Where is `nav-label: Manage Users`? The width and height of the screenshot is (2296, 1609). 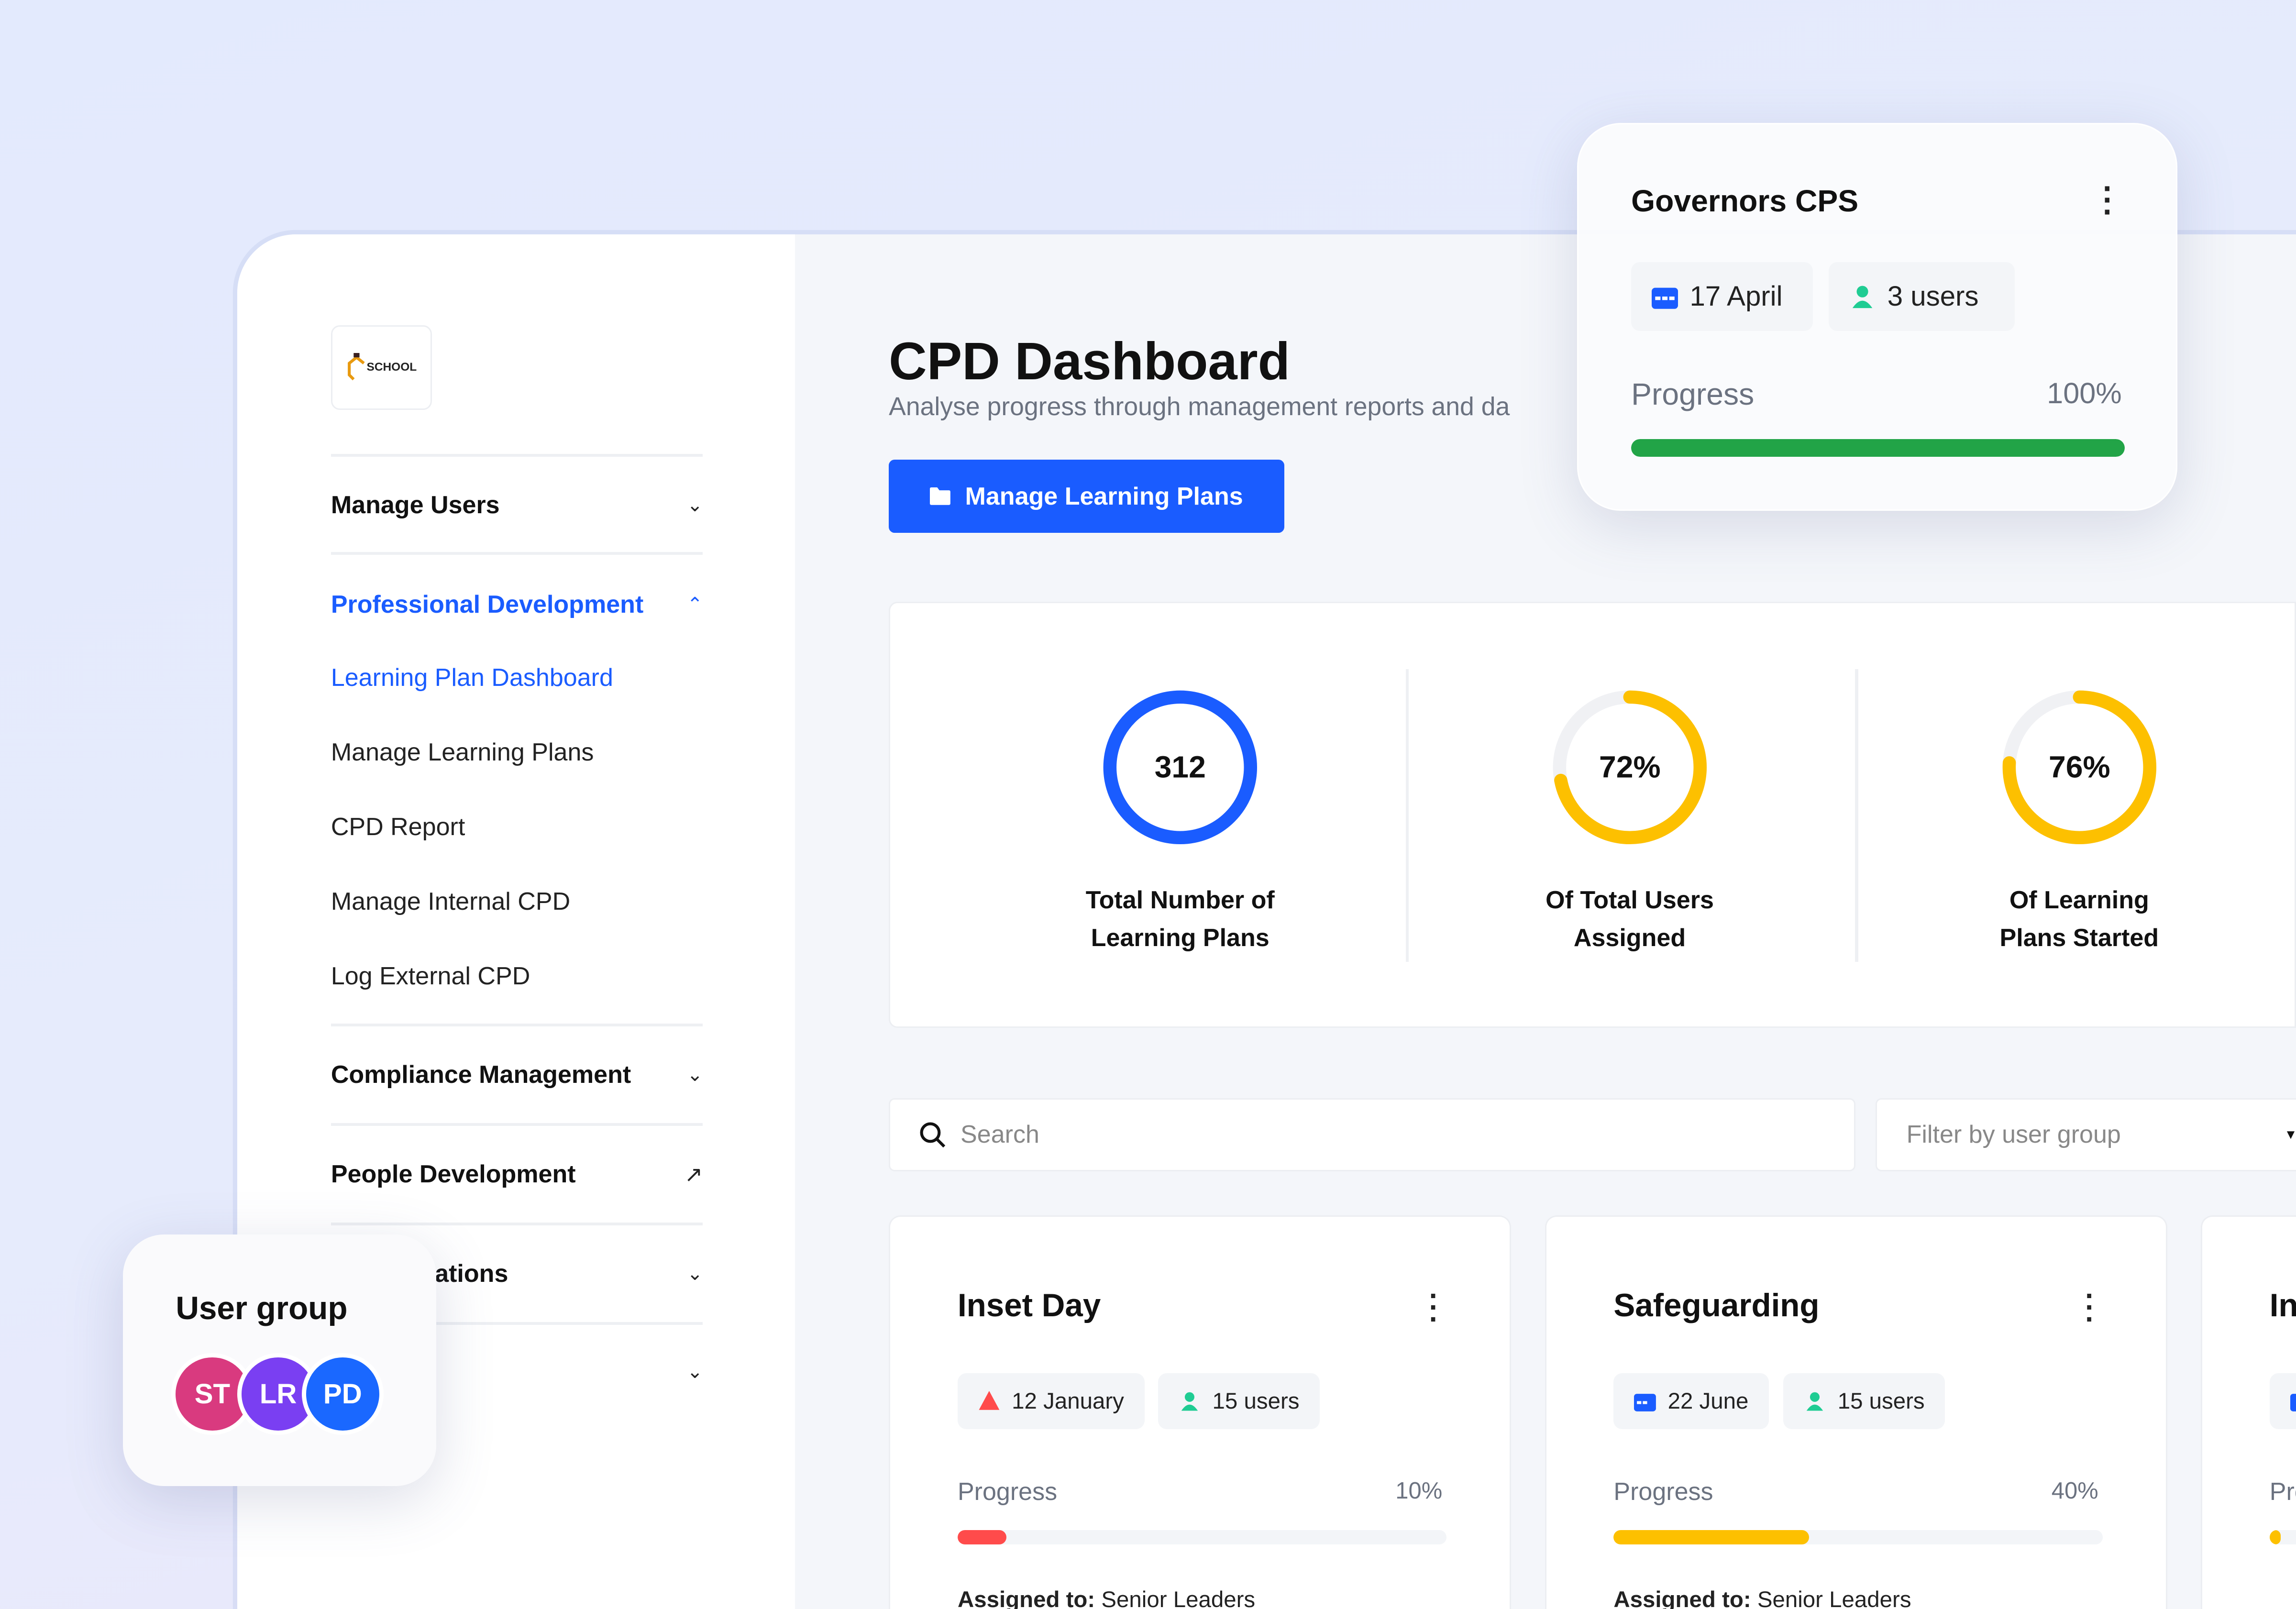 nav-label: Manage Users is located at coordinates (415, 505).